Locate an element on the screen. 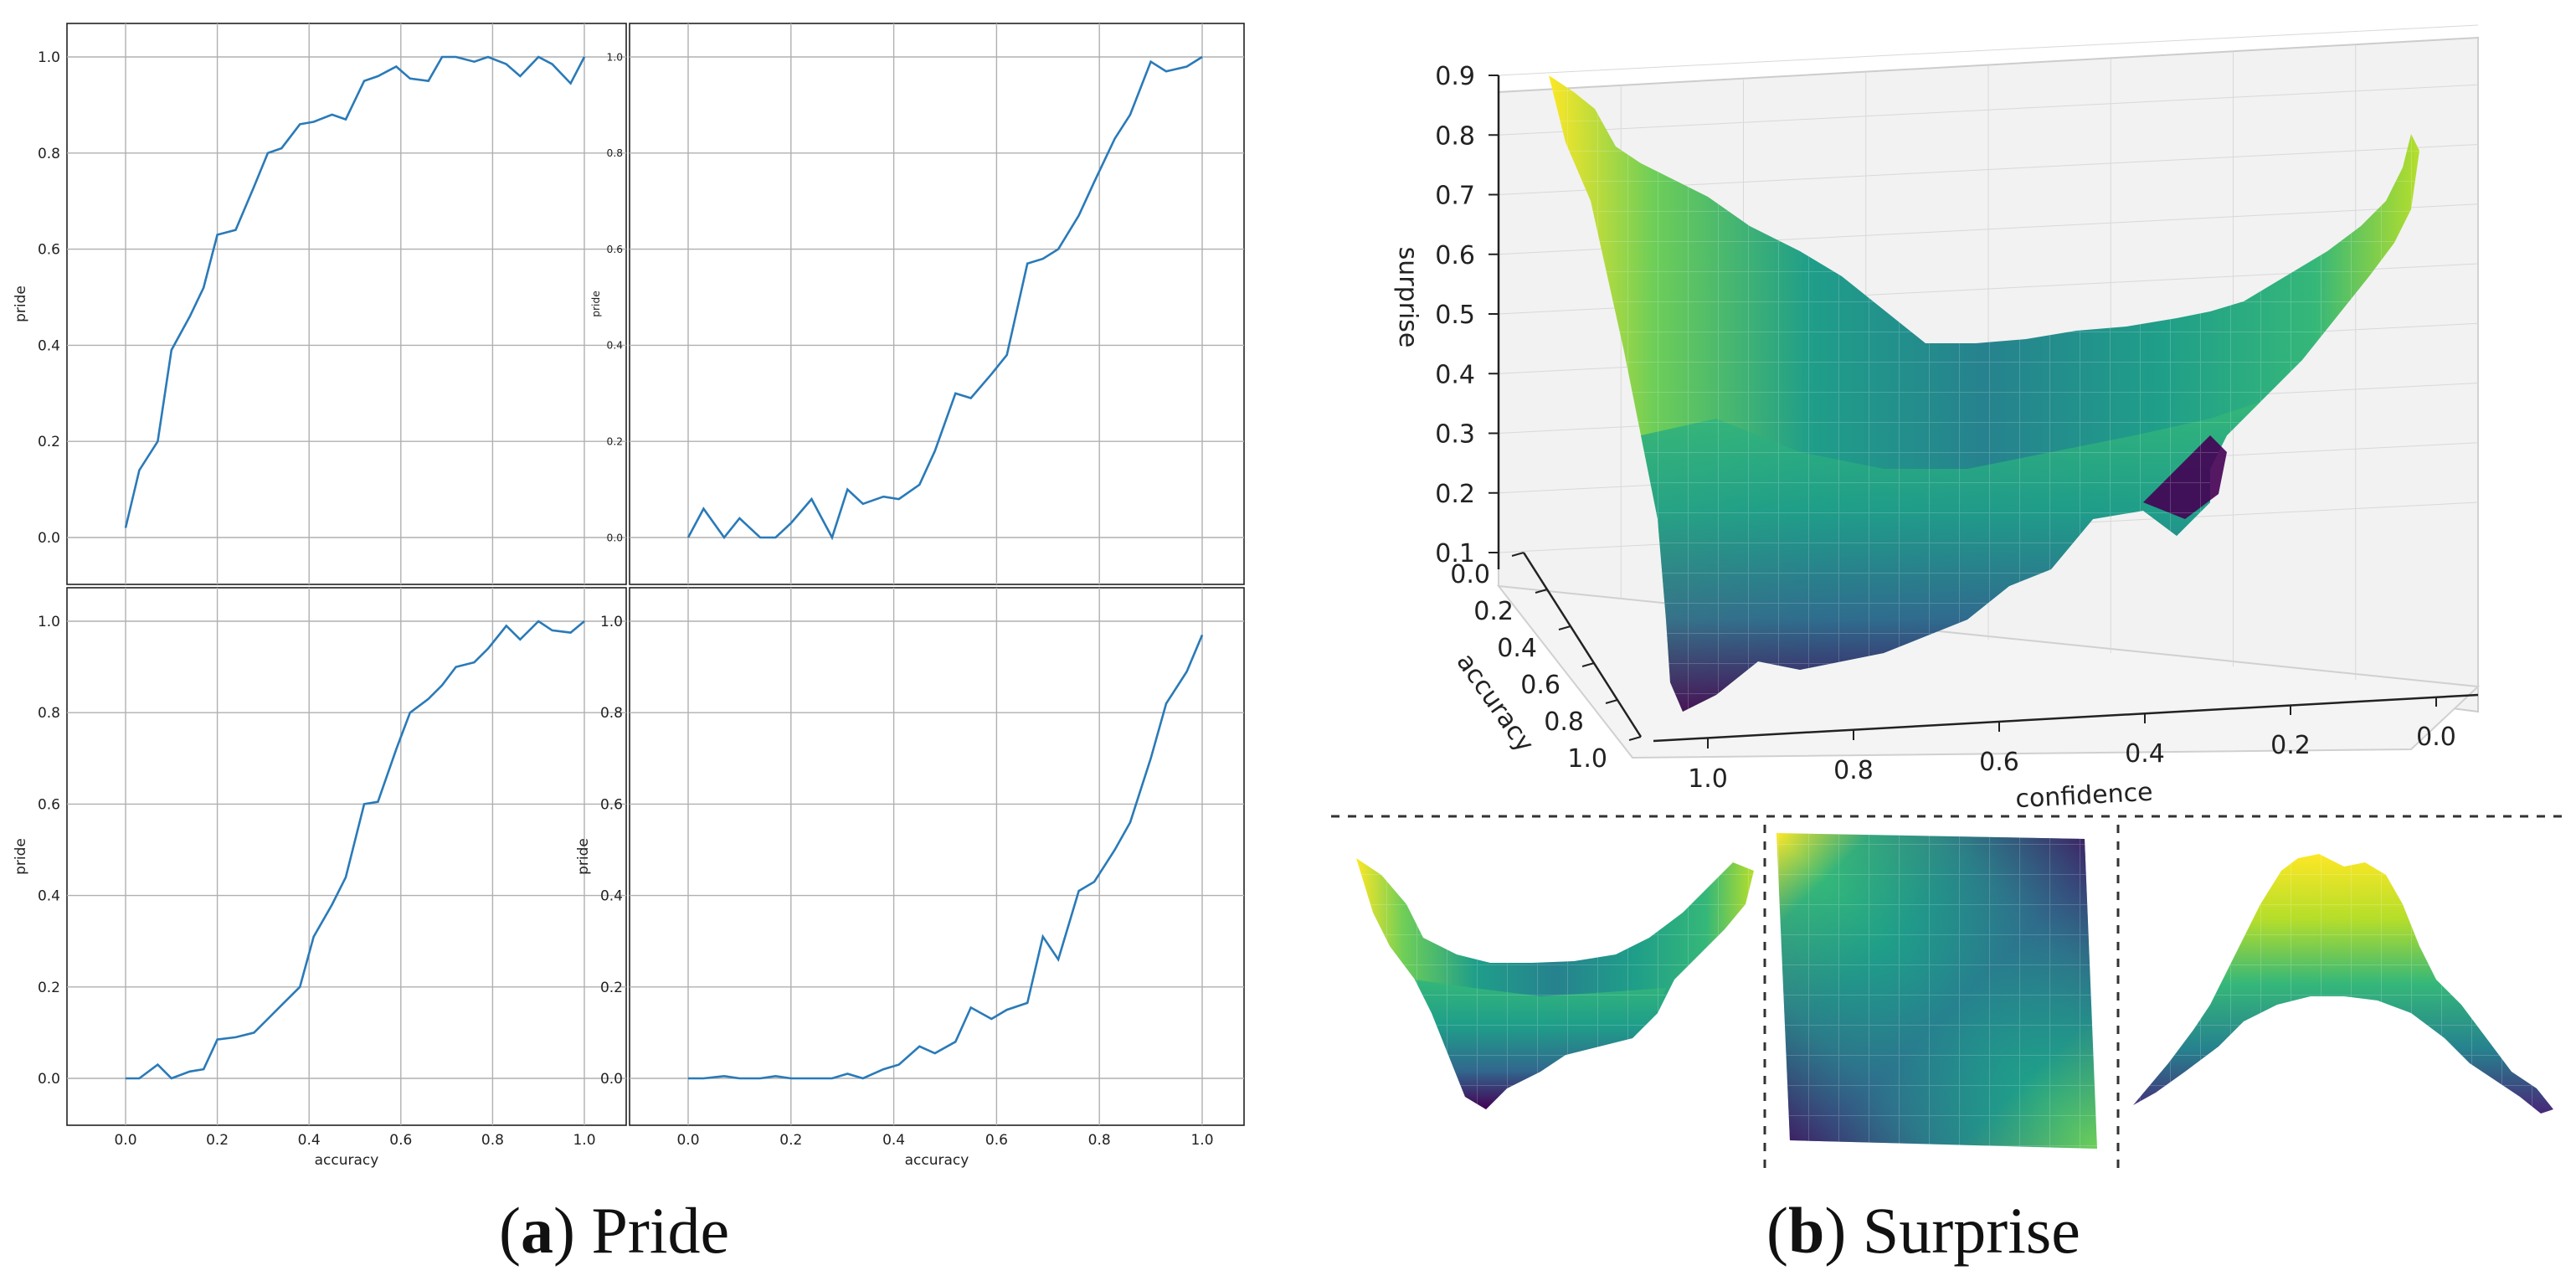 Image resolution: width=2576 pixels, height=1286 pixels. caption-a-label: a is located at coordinates (536, 1231).